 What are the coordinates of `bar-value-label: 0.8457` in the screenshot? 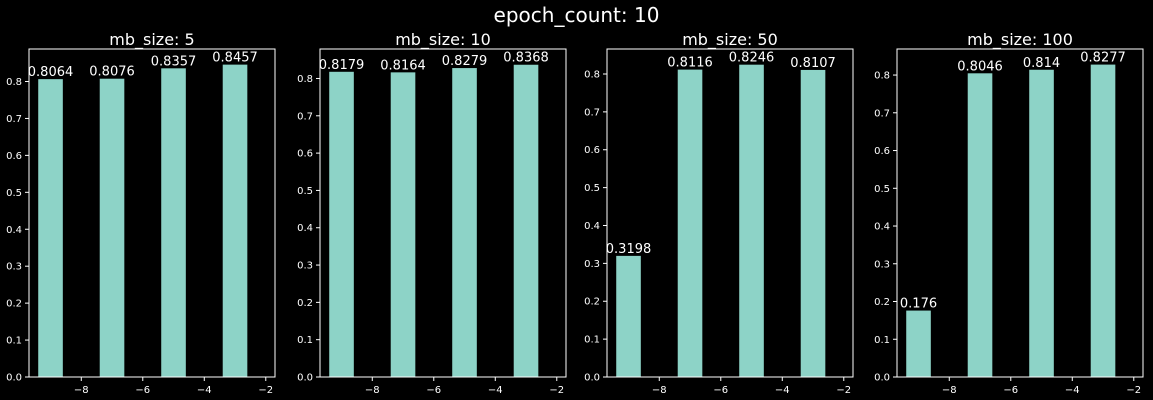 It's located at (235, 58).